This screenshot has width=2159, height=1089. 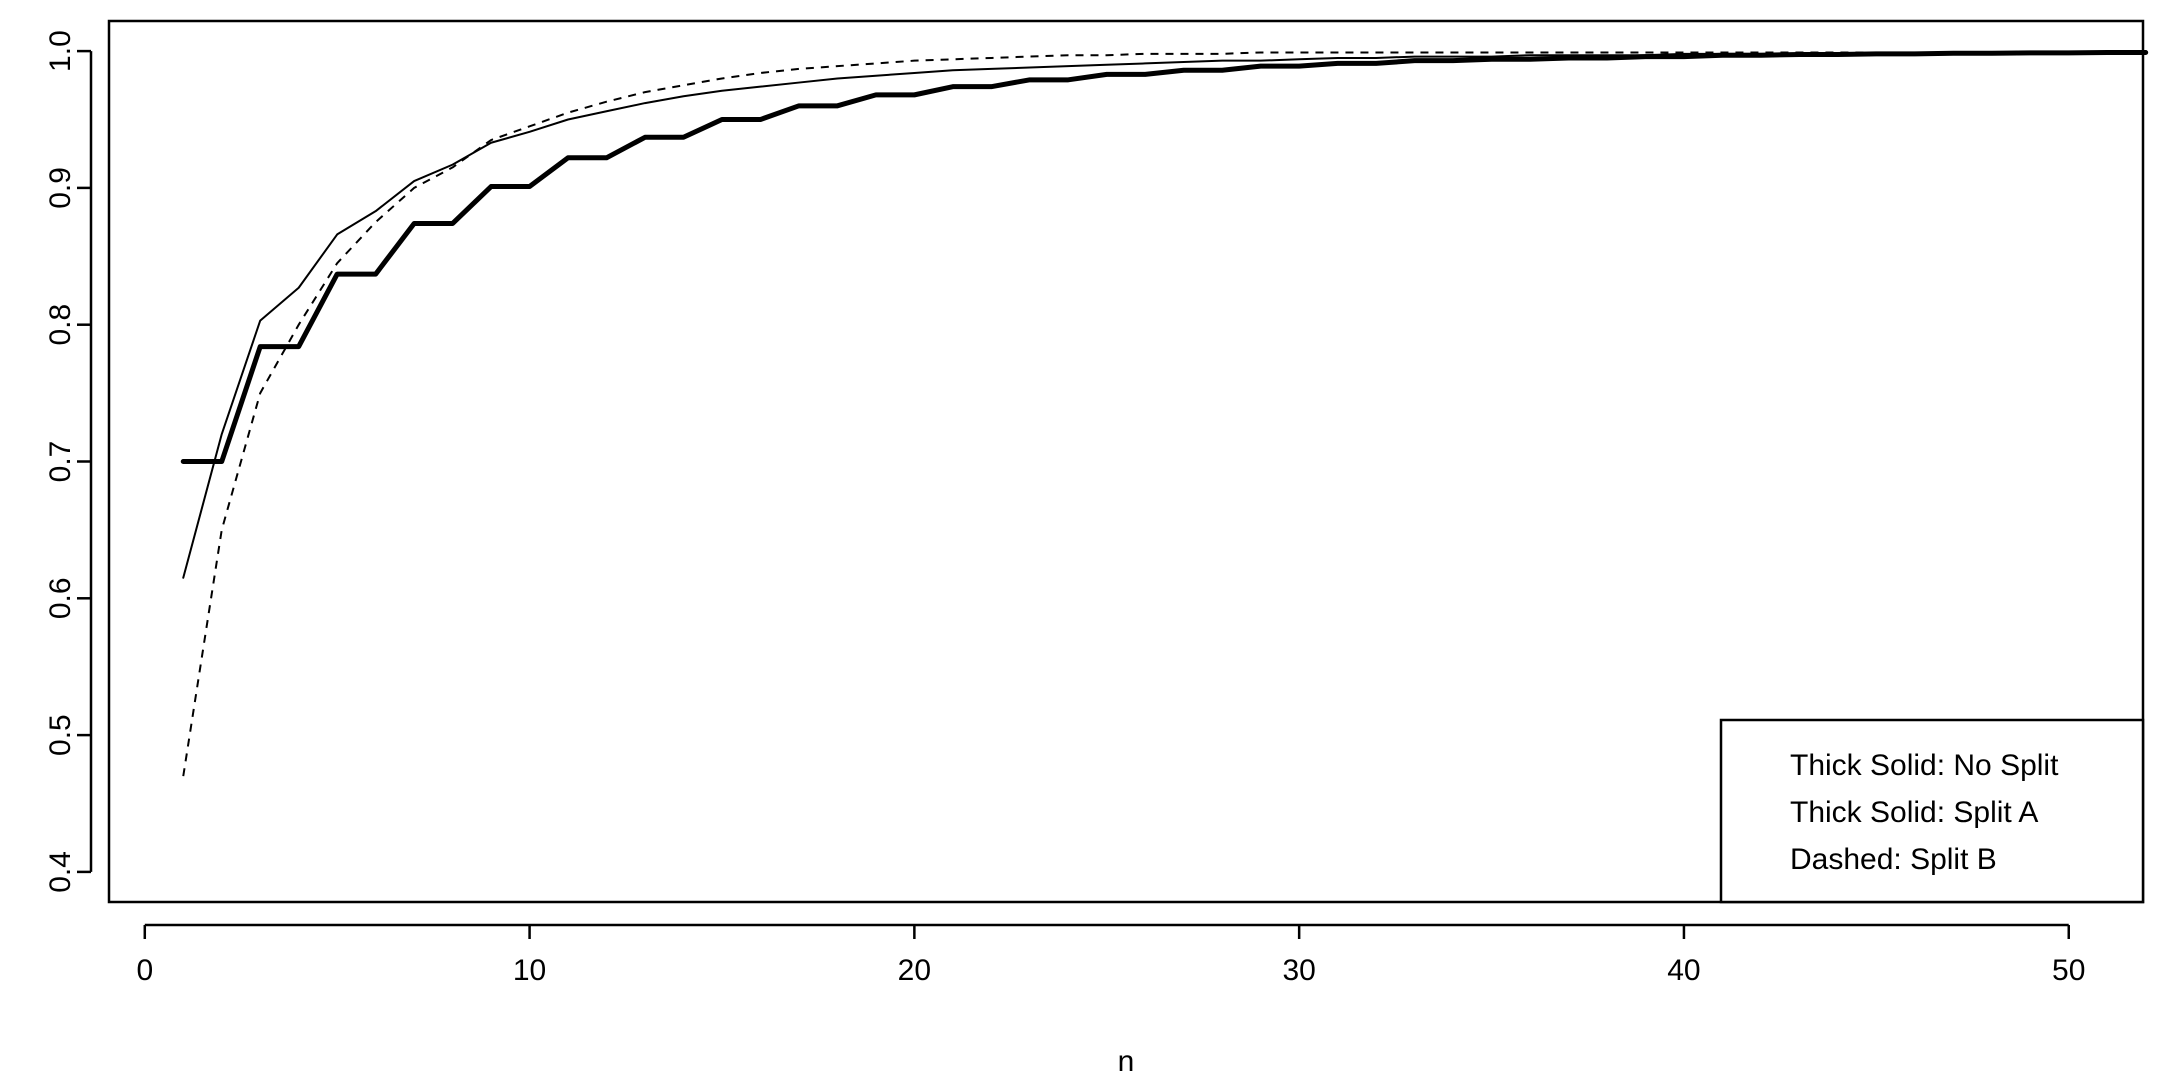 What do you see at coordinates (60, 598) in the screenshot?
I see `y-tick-label: 0.6` at bounding box center [60, 598].